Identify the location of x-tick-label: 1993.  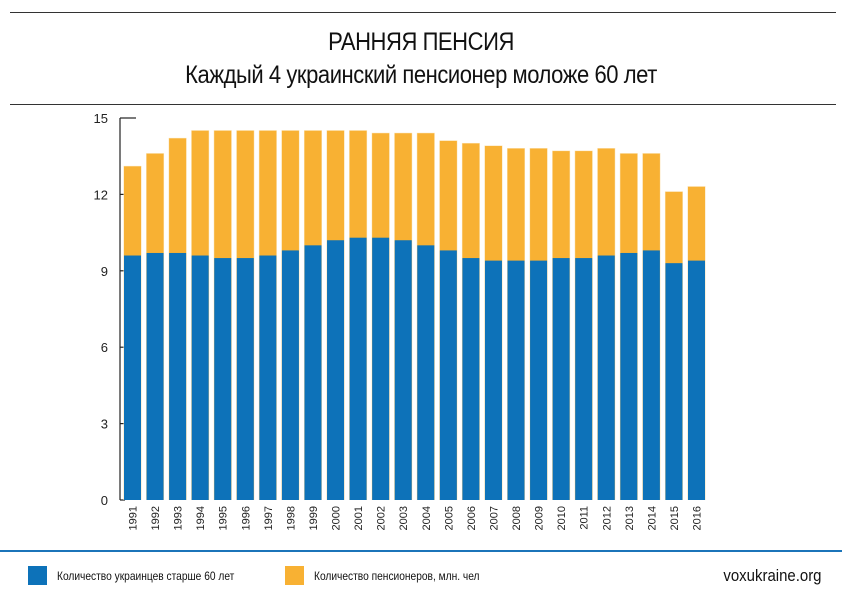
(179, 518).